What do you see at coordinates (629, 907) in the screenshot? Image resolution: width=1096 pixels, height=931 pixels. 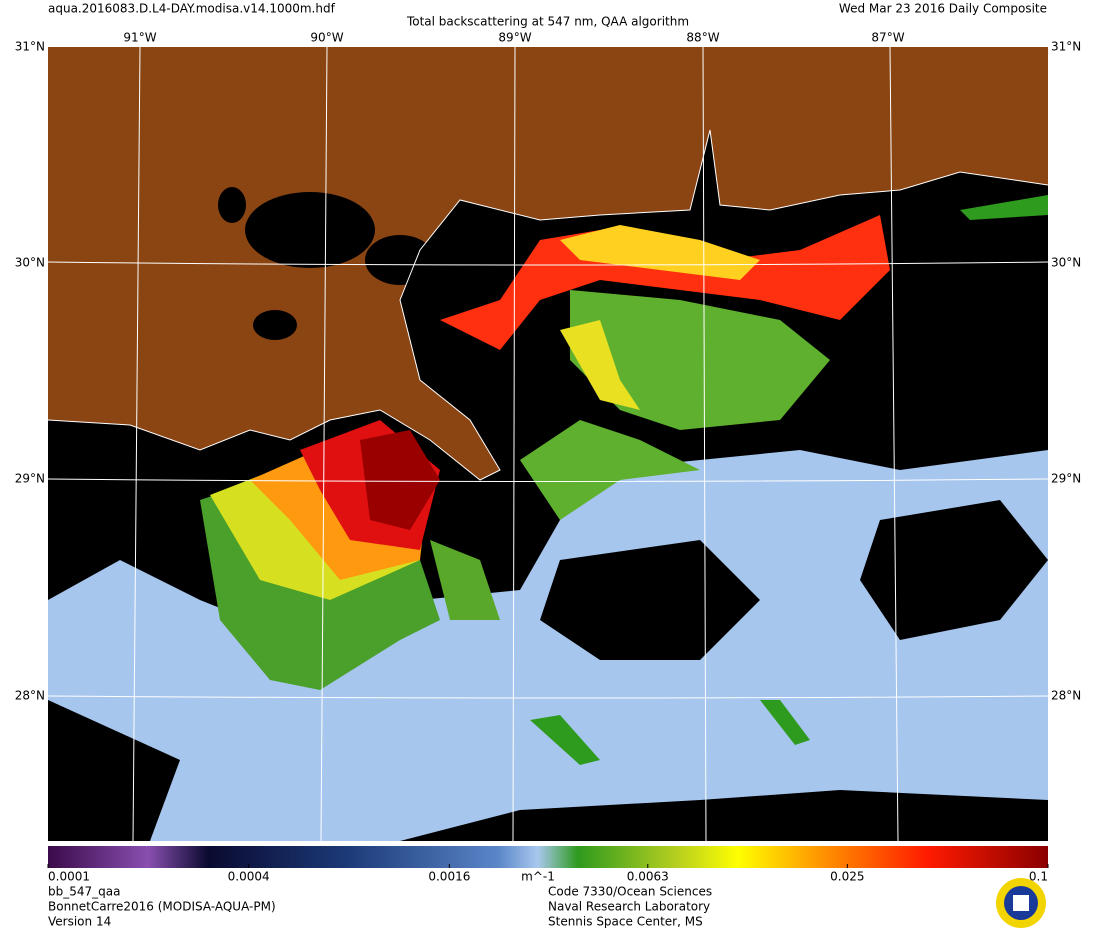 I see `footer-center: Naval Research Laboratory` at bounding box center [629, 907].